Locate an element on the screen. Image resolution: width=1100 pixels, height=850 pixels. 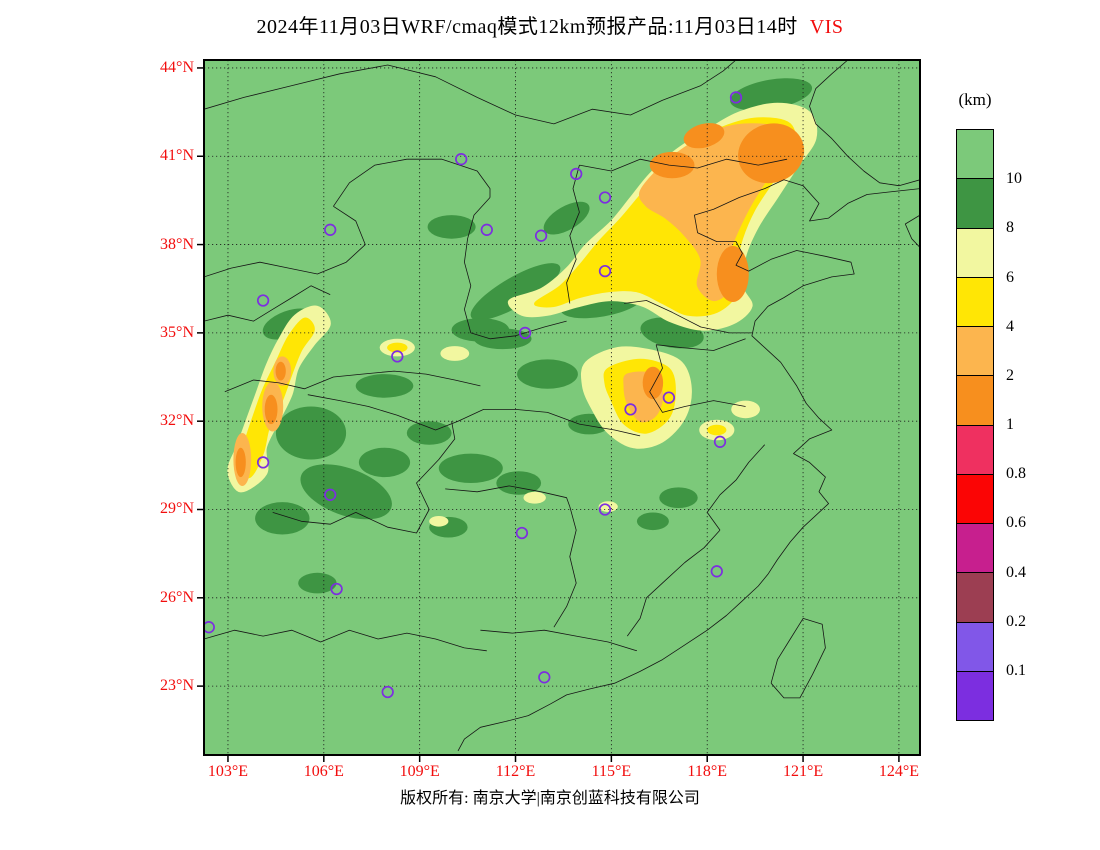
colorbar-tick-label: 0.1 is located at coordinates (1016, 670).